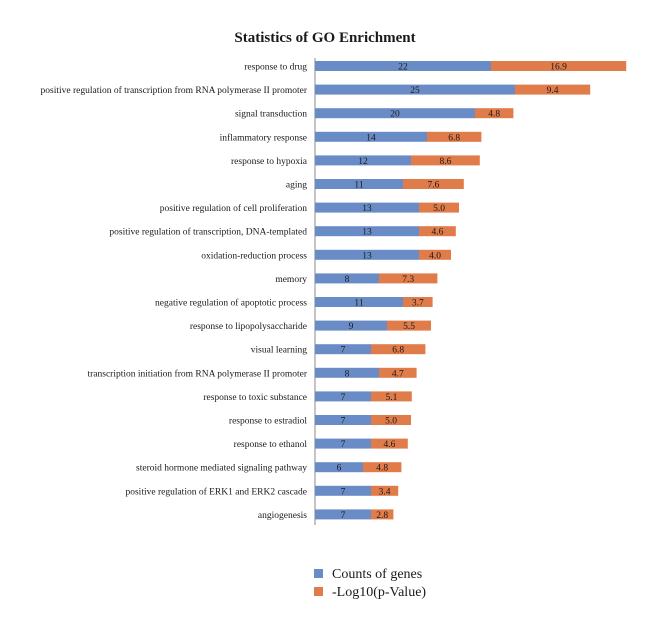 This screenshot has width=660, height=623. I want to click on category-label: response to drug, so click(275, 68).